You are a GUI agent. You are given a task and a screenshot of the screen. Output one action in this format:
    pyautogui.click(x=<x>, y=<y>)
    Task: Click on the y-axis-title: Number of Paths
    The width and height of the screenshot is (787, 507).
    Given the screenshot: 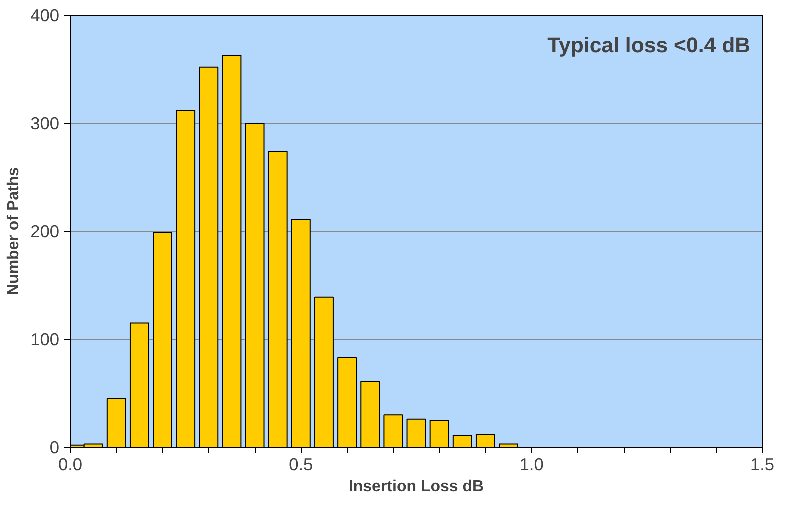 What is the action you would take?
    pyautogui.click(x=14, y=231)
    